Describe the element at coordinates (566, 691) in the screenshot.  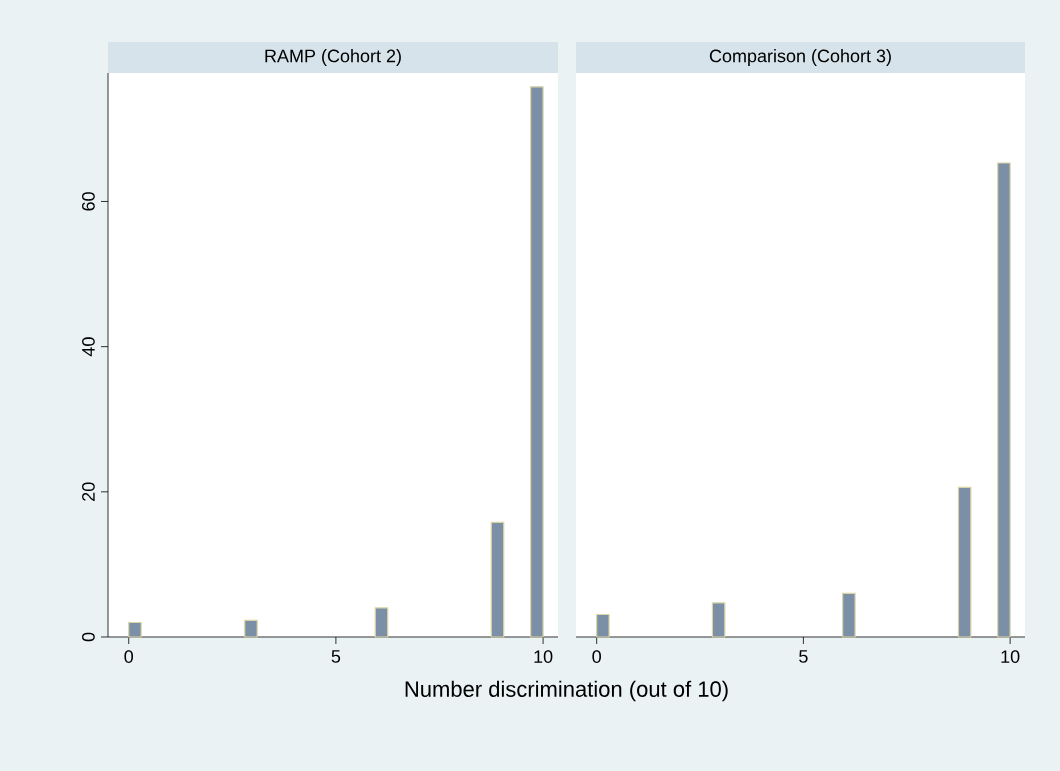
I see `x-axis-title: Number discrimination (out of 10)` at that location.